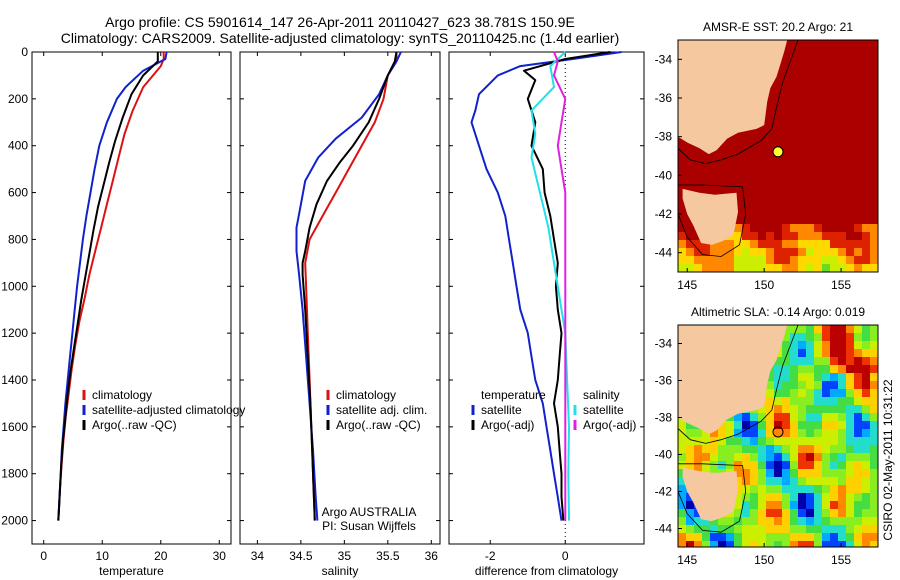  What do you see at coordinates (710, 216) in the screenshot?
I see `tasmania` at bounding box center [710, 216].